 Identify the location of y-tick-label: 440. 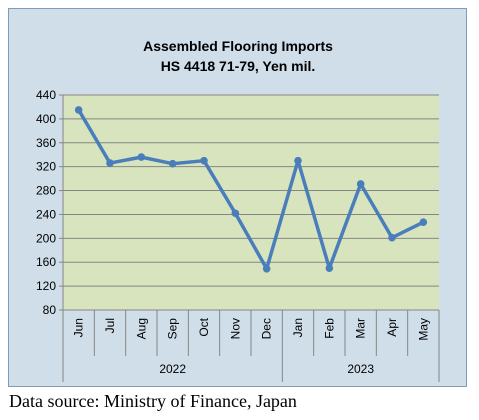
(46, 95).